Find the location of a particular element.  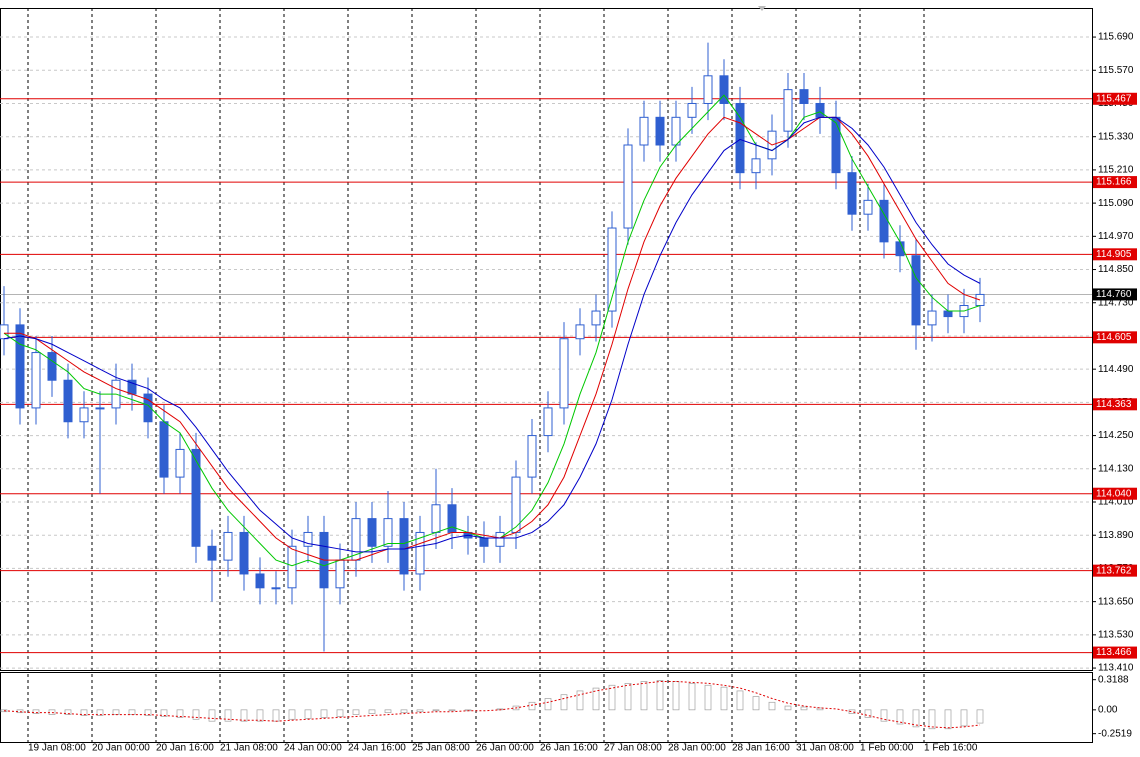

y-tick-label: 115.210 is located at coordinates (1116, 170).